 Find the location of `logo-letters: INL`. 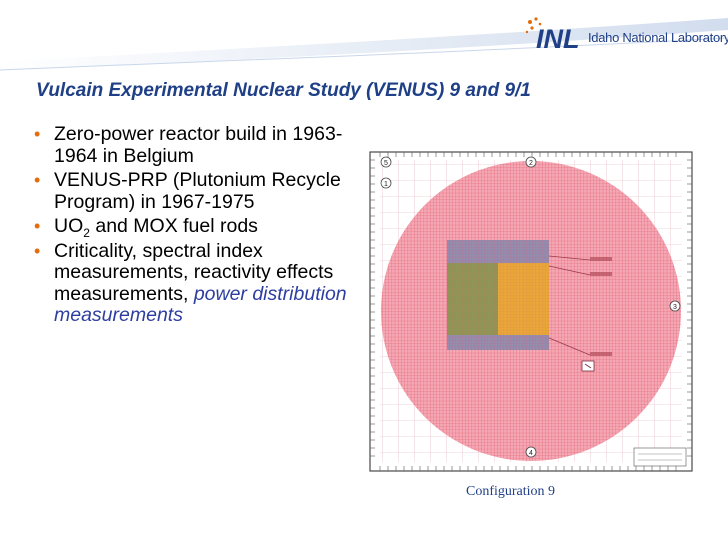

logo-letters: INL is located at coordinates (558, 39).